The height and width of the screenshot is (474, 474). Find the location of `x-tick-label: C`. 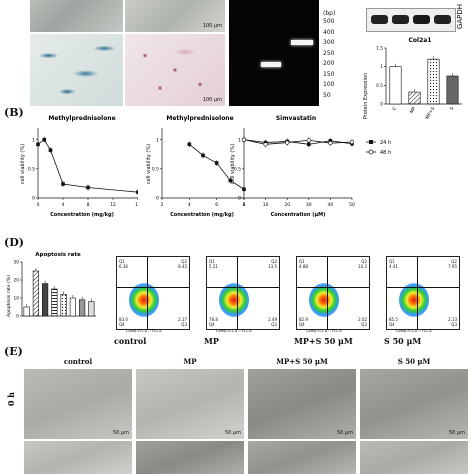

x-tick-label: C is located at coordinates (394, 109).